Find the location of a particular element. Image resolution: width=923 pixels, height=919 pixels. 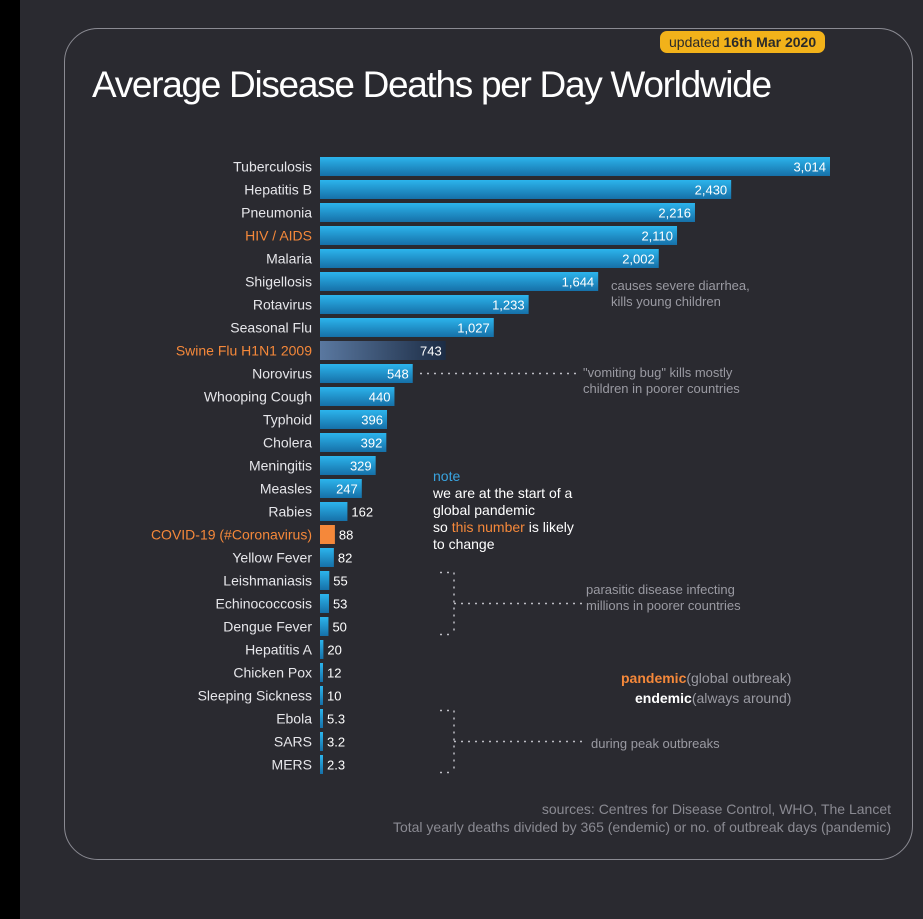

value-label: 3,014 is located at coordinates (809, 167).